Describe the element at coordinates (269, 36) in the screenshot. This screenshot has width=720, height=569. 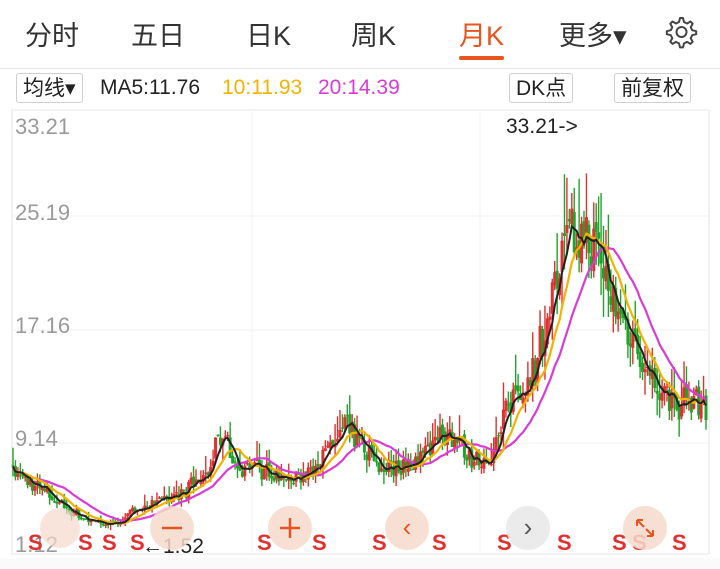
I see `tab-daily-k: 日K` at that location.